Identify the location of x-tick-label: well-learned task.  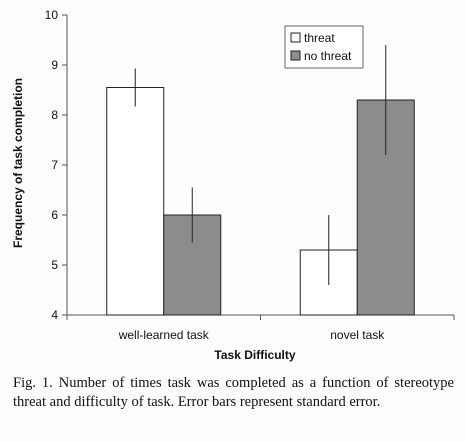
(164, 335).